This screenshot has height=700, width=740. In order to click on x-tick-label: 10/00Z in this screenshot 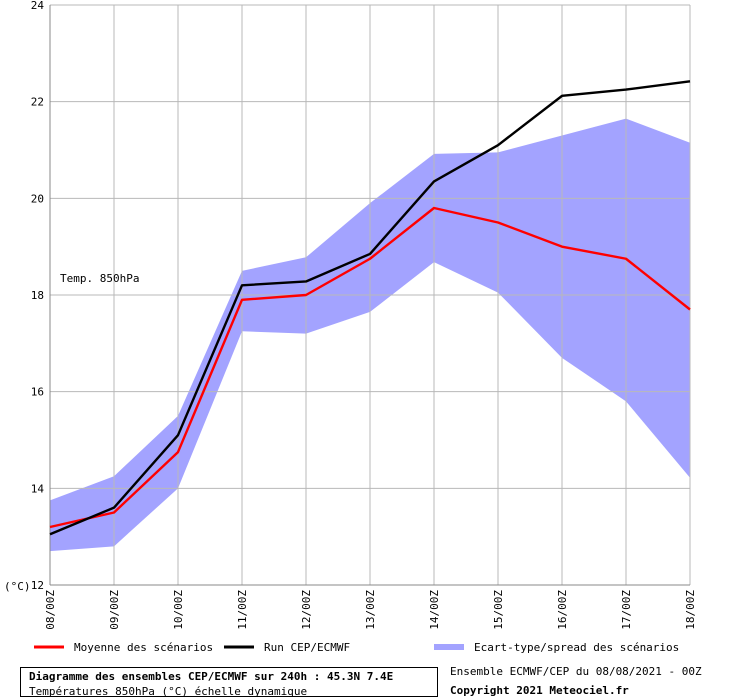, I will do `click(178, 610)`.